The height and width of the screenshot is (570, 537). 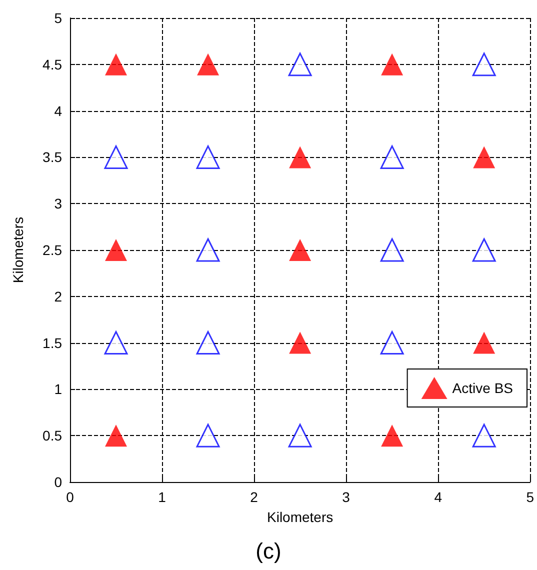 I want to click on x-axis-title: Kilometers, so click(x=300, y=517).